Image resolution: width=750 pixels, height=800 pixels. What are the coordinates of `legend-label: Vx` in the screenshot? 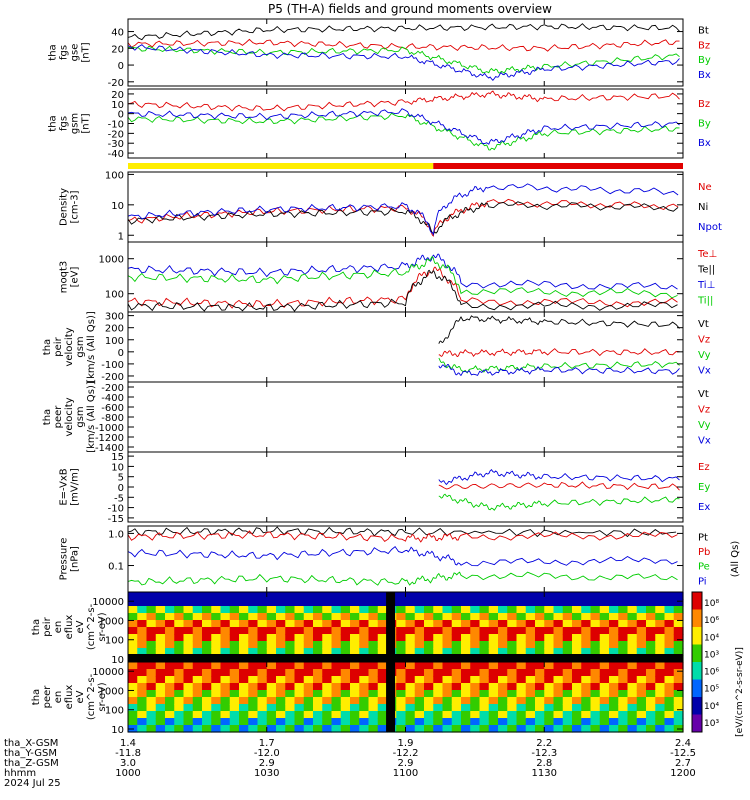 It's located at (704, 441).